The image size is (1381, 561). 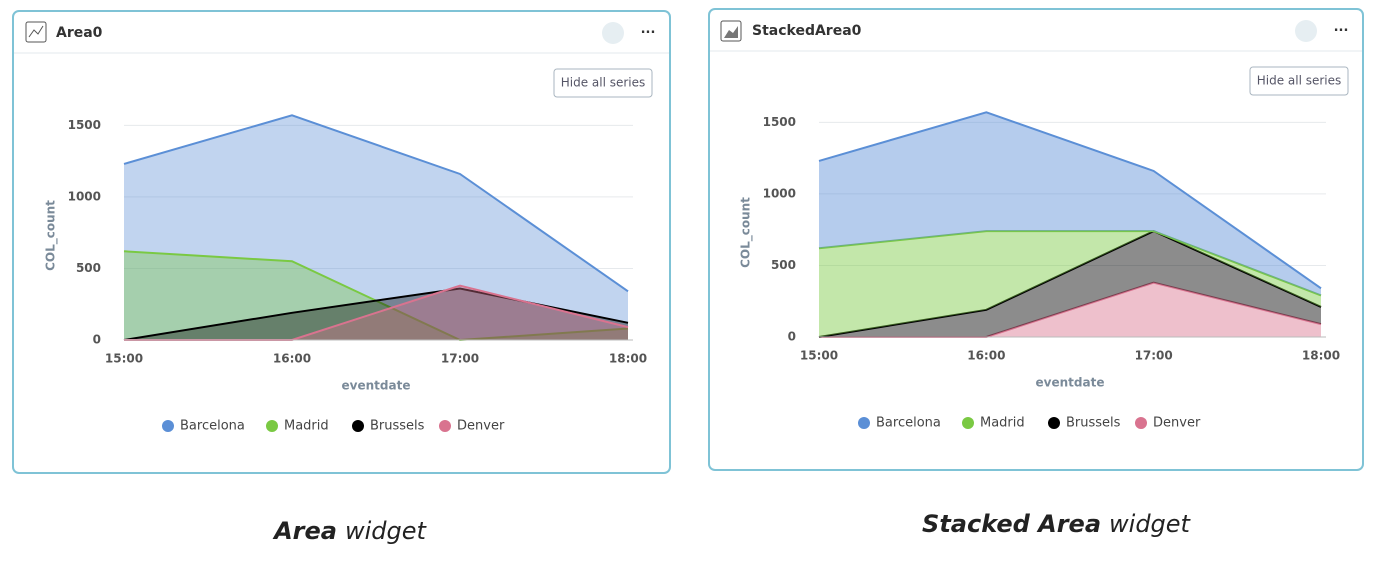 I want to click on caption: Area widget, so click(x=349, y=531).